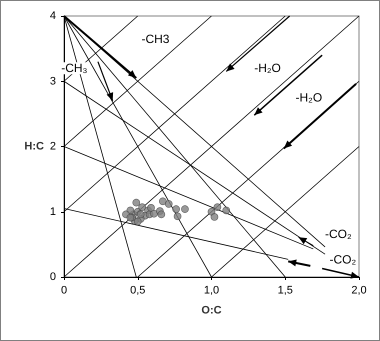 The image size is (380, 341). I want to click on x-tick-label: 1,5, so click(285, 290).